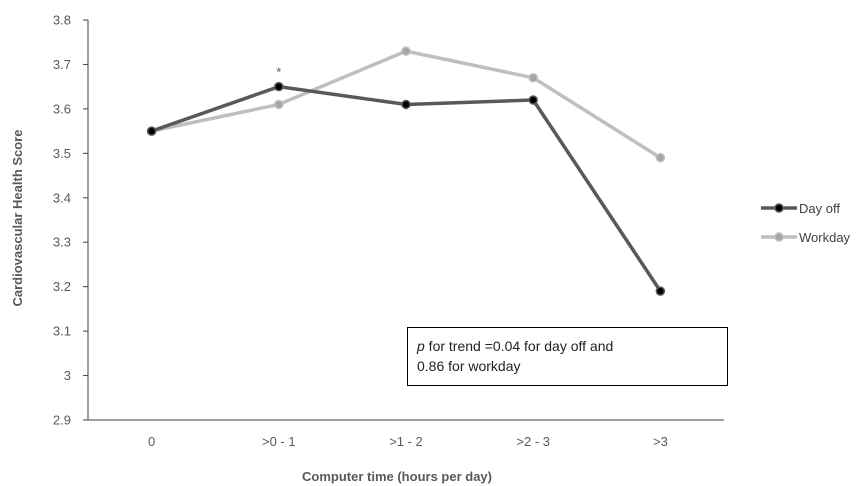 Image resolution: width=860 pixels, height=486 pixels. I want to click on y-axis-title: Cardiovascular Health Score, so click(17, 217).